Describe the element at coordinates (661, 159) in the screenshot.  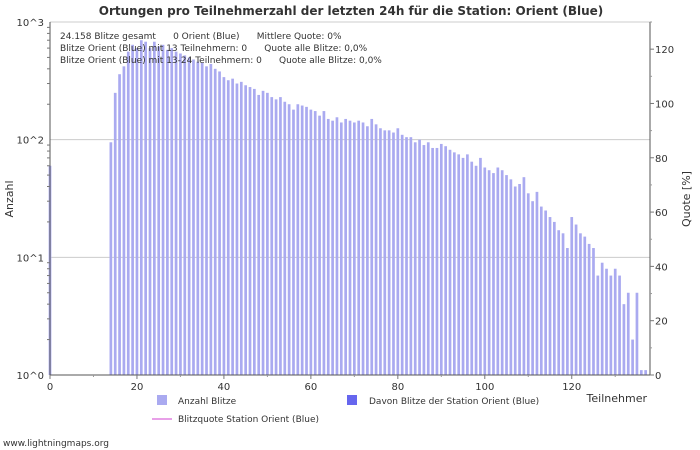
I see `y2-tick-label: 80` at that location.